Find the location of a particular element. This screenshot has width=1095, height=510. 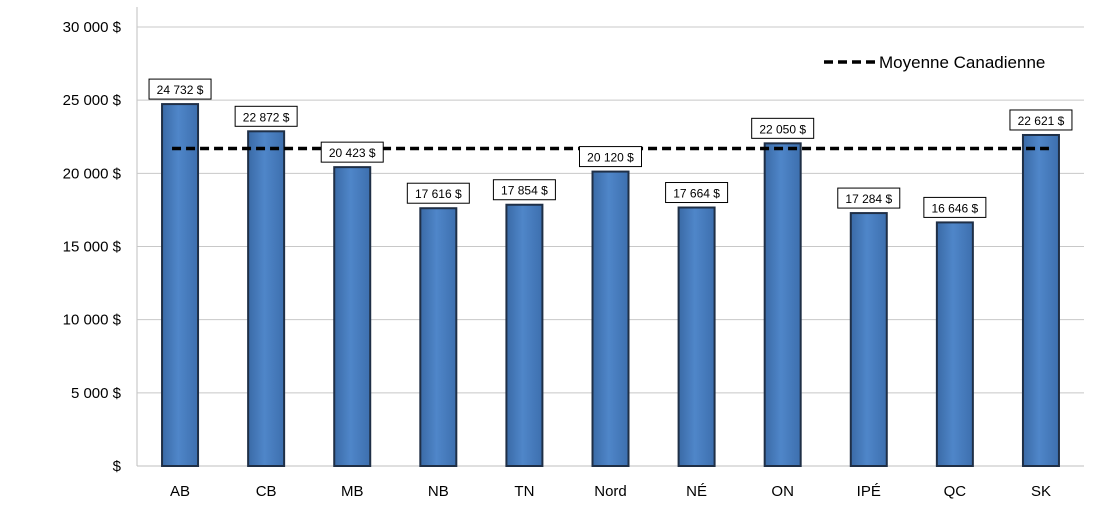

data-label: 17 664 $ is located at coordinates (696, 194).